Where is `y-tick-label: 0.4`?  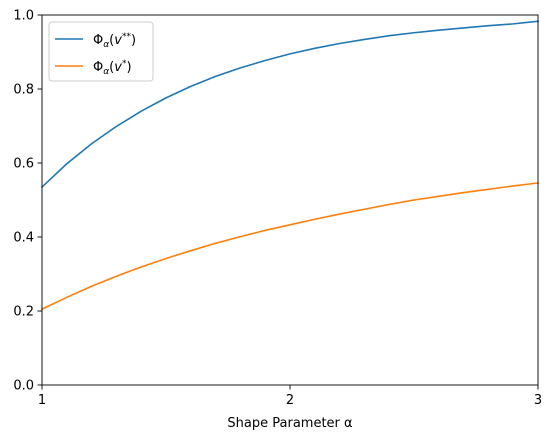 y-tick-label: 0.4 is located at coordinates (23, 238).